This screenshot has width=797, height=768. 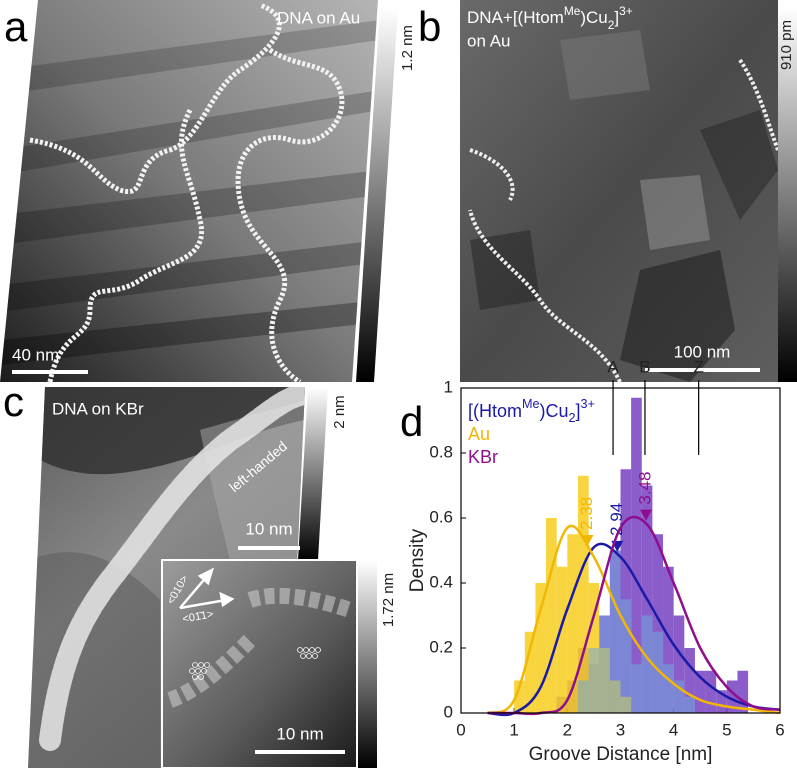 What do you see at coordinates (268, 528) in the screenshot?
I see `scale-bar-label: 10 nm` at bounding box center [268, 528].